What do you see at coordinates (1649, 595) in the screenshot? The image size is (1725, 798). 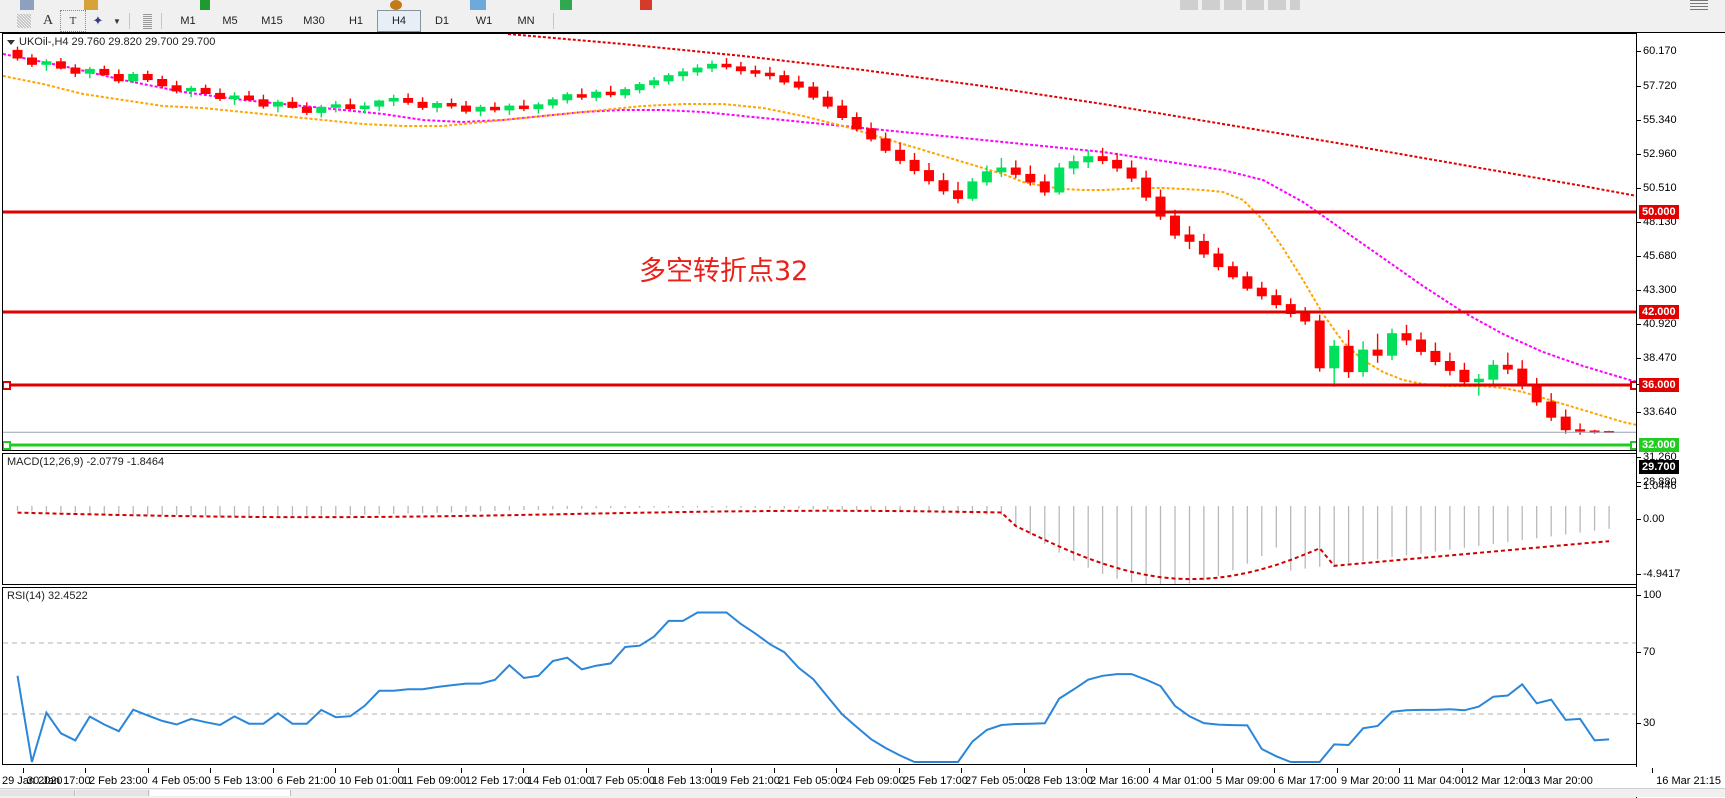 I see `rsi-tick: 100` at bounding box center [1649, 595].